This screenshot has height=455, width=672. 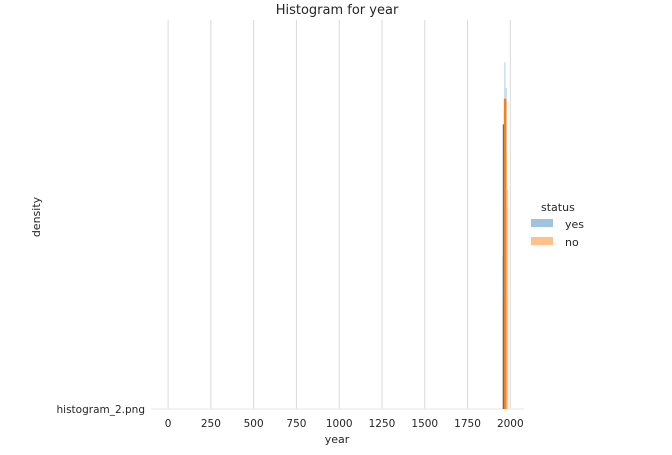 What do you see at coordinates (339, 424) in the screenshot?
I see `x-tick-label-1000: 1000` at bounding box center [339, 424].